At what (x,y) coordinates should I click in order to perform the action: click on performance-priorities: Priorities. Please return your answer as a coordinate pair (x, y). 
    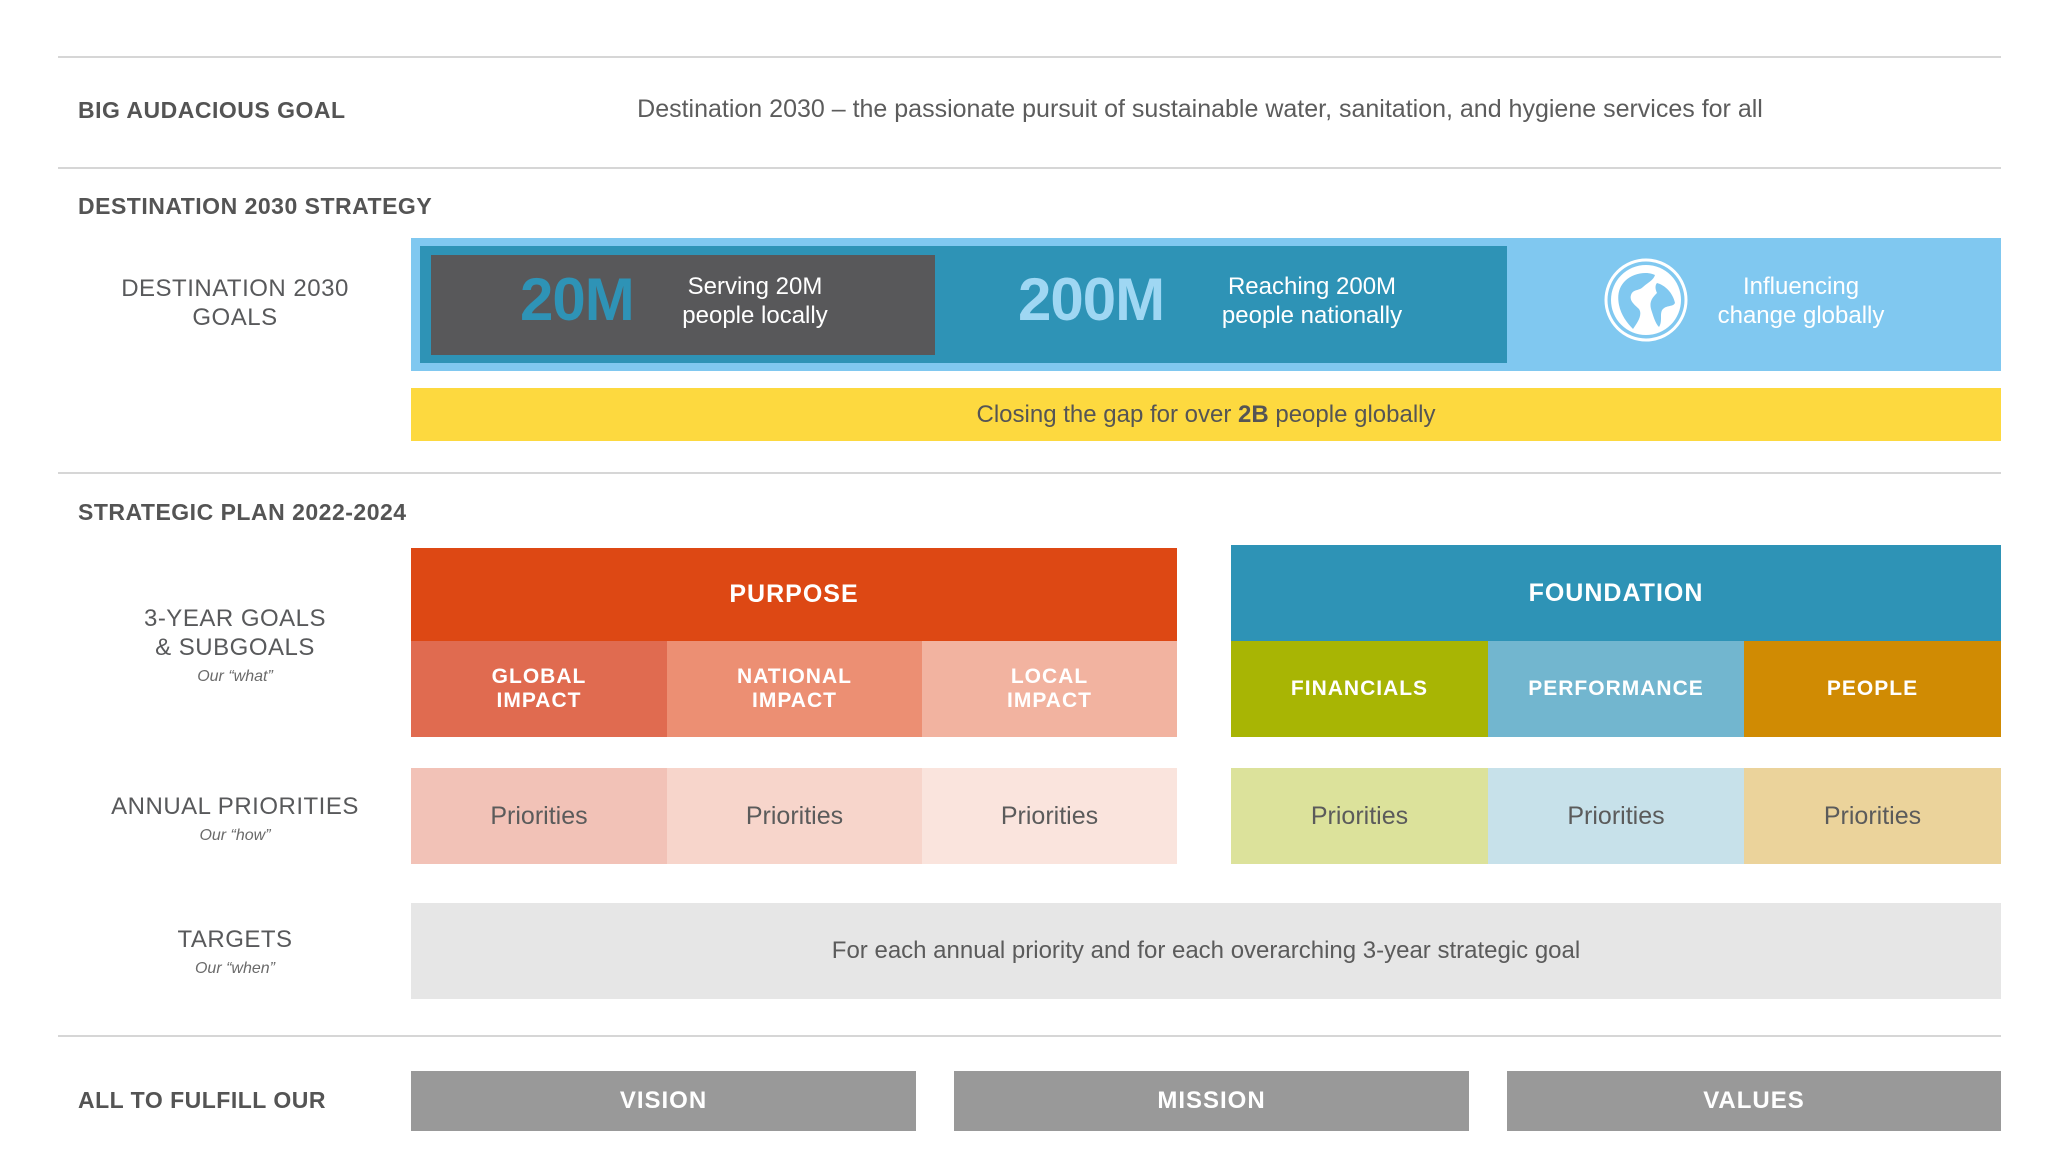
    Looking at the image, I should click on (1616, 816).